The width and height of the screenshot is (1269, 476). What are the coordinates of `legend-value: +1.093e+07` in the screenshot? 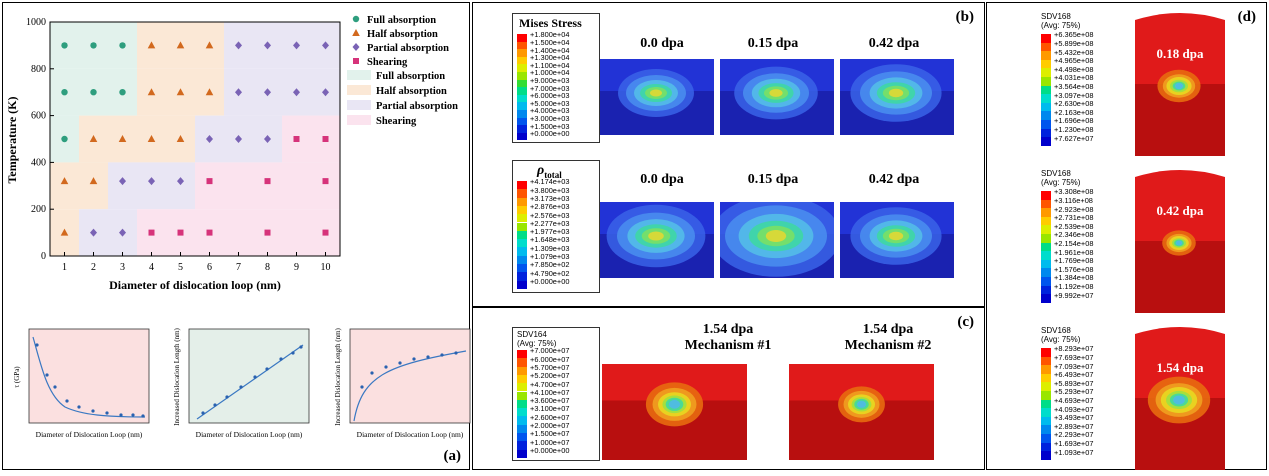 It's located at (1074, 452).